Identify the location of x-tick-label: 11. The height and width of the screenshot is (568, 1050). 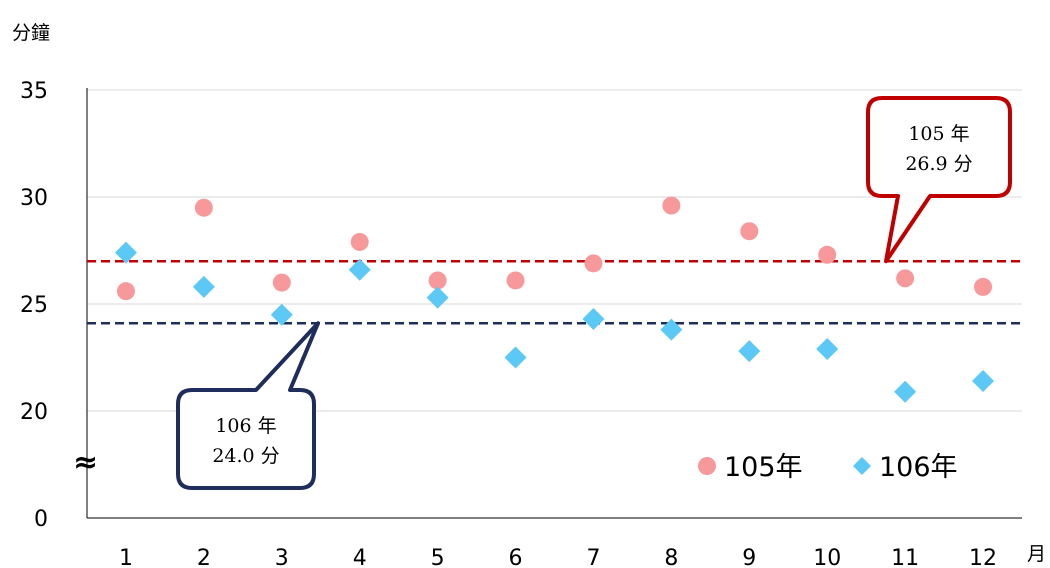
(905, 557).